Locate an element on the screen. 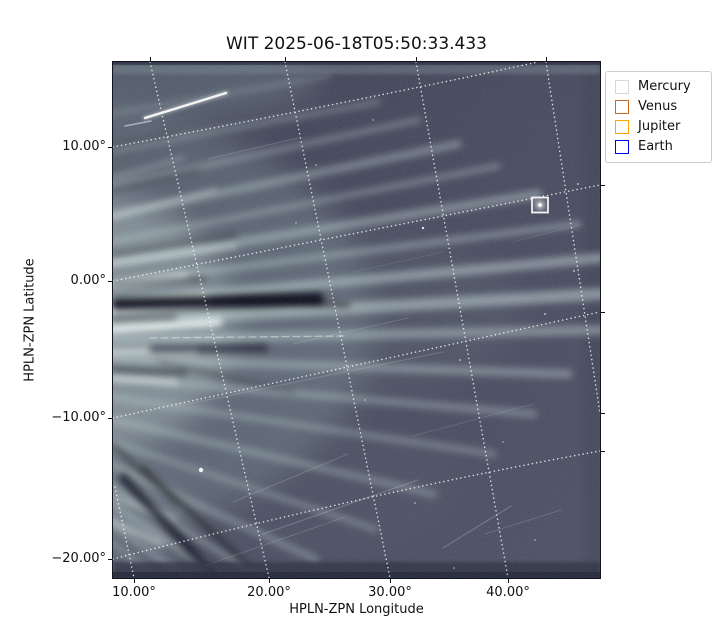 This screenshot has width=720, height=640. venus-swatch-icon is located at coordinates (622, 107).